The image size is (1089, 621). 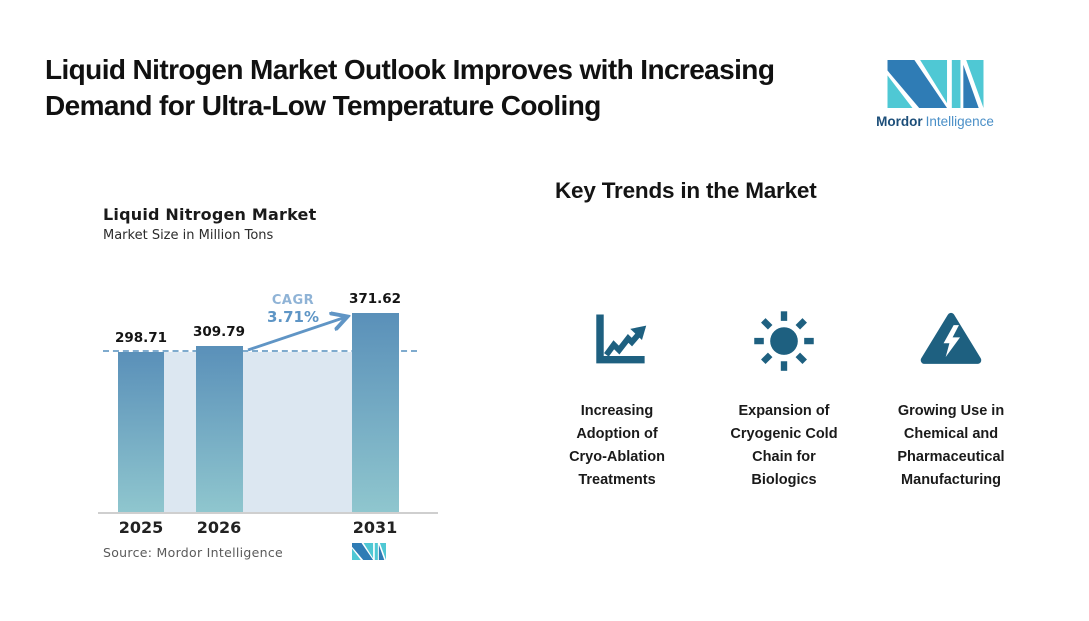 I want to click on mordor-intelligence-logo-icon, so click(x=935, y=84).